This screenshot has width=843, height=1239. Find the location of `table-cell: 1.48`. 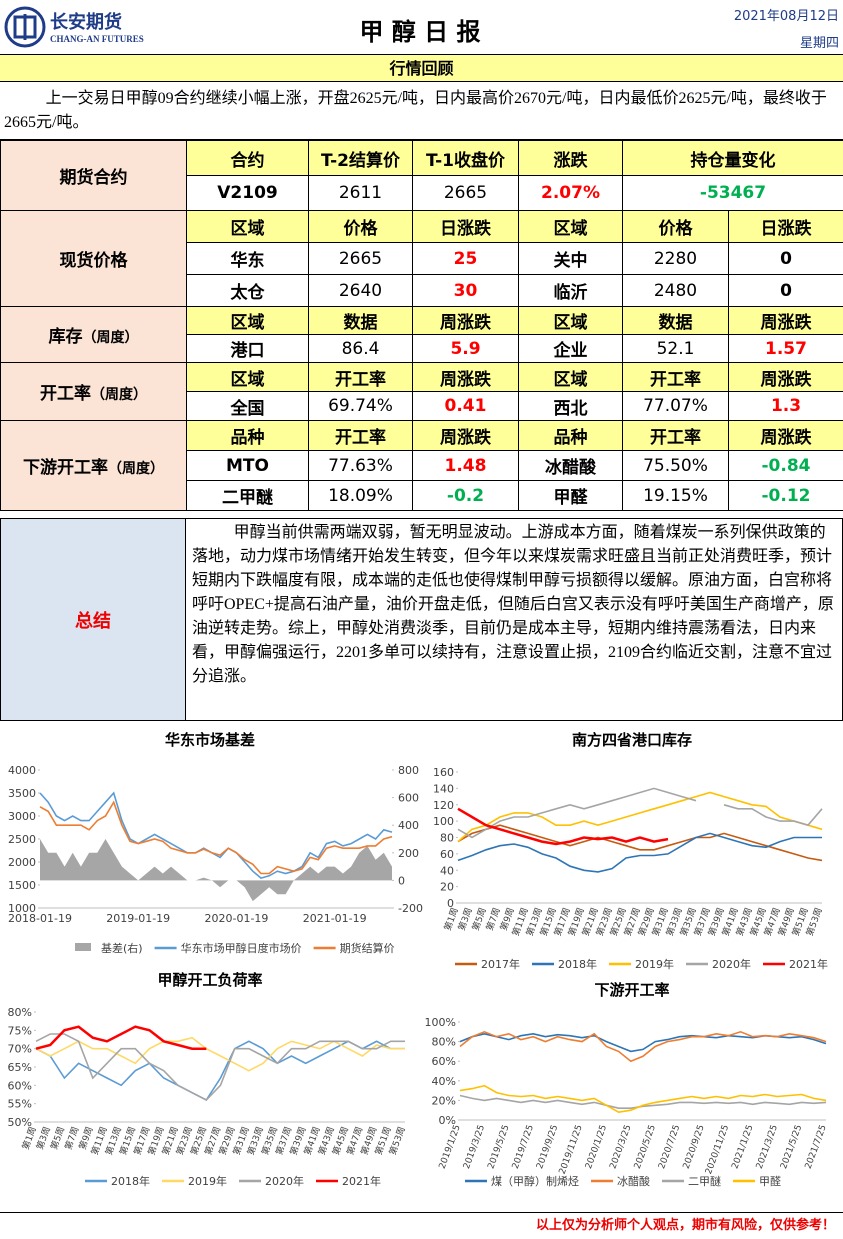

table-cell: 1.48 is located at coordinates (466, 466).